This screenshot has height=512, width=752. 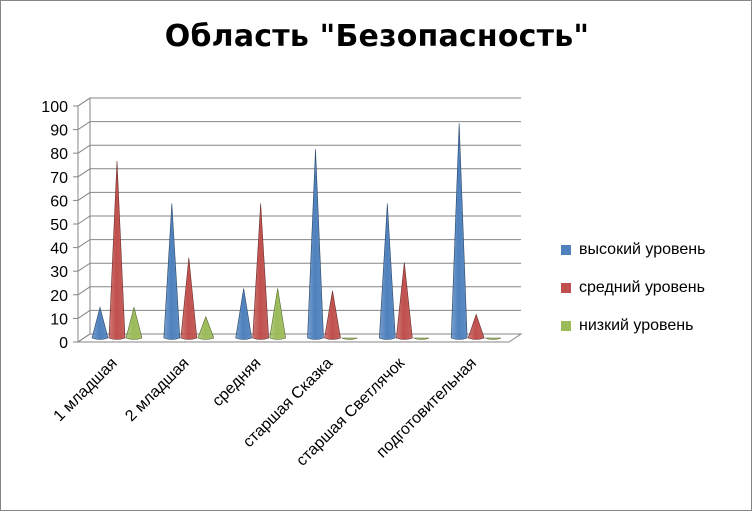 What do you see at coordinates (566, 288) in the screenshot?
I see `legend-swatch-medium` at bounding box center [566, 288].